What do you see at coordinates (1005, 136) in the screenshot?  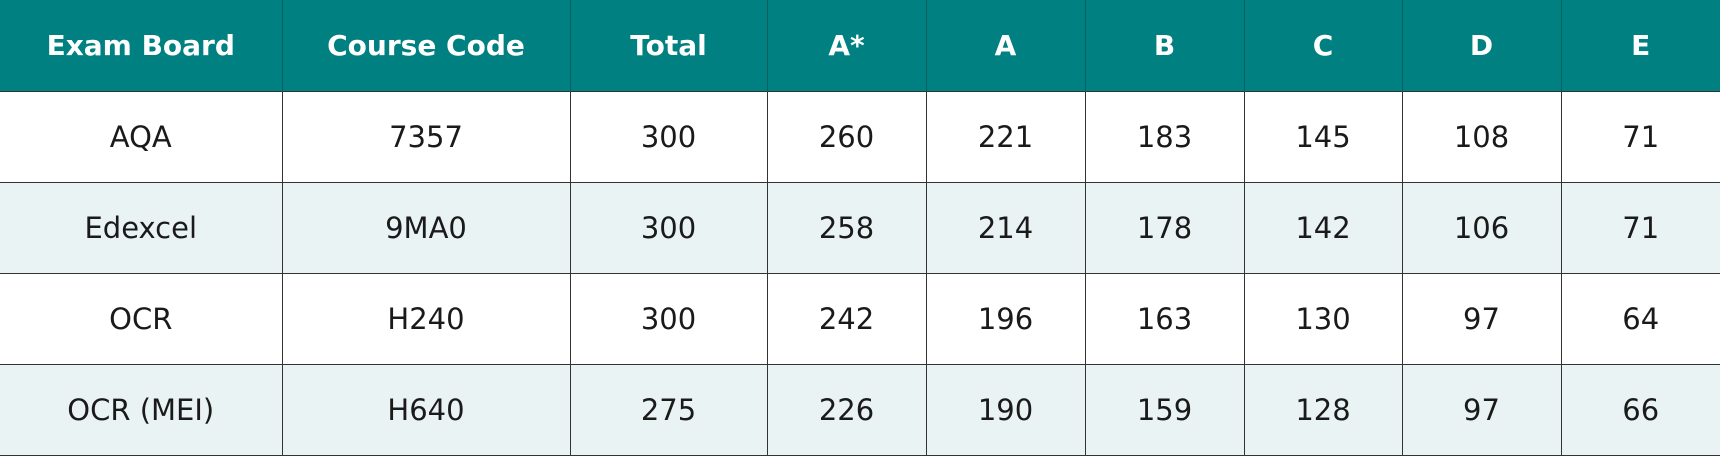 I see `table-cell: 221` at bounding box center [1005, 136].